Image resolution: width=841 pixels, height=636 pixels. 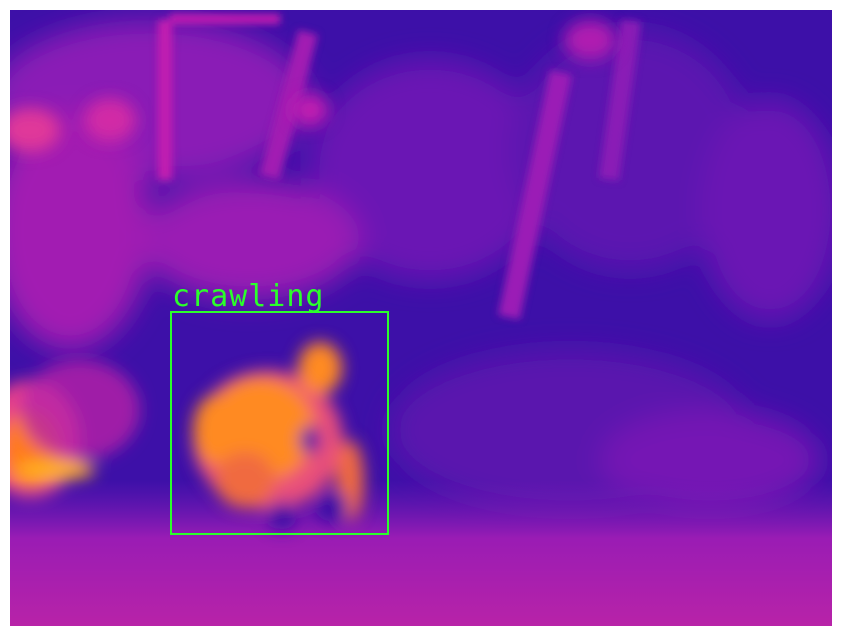 What do you see at coordinates (278, 436) in the screenshot?
I see `person-heat-signature` at bounding box center [278, 436].